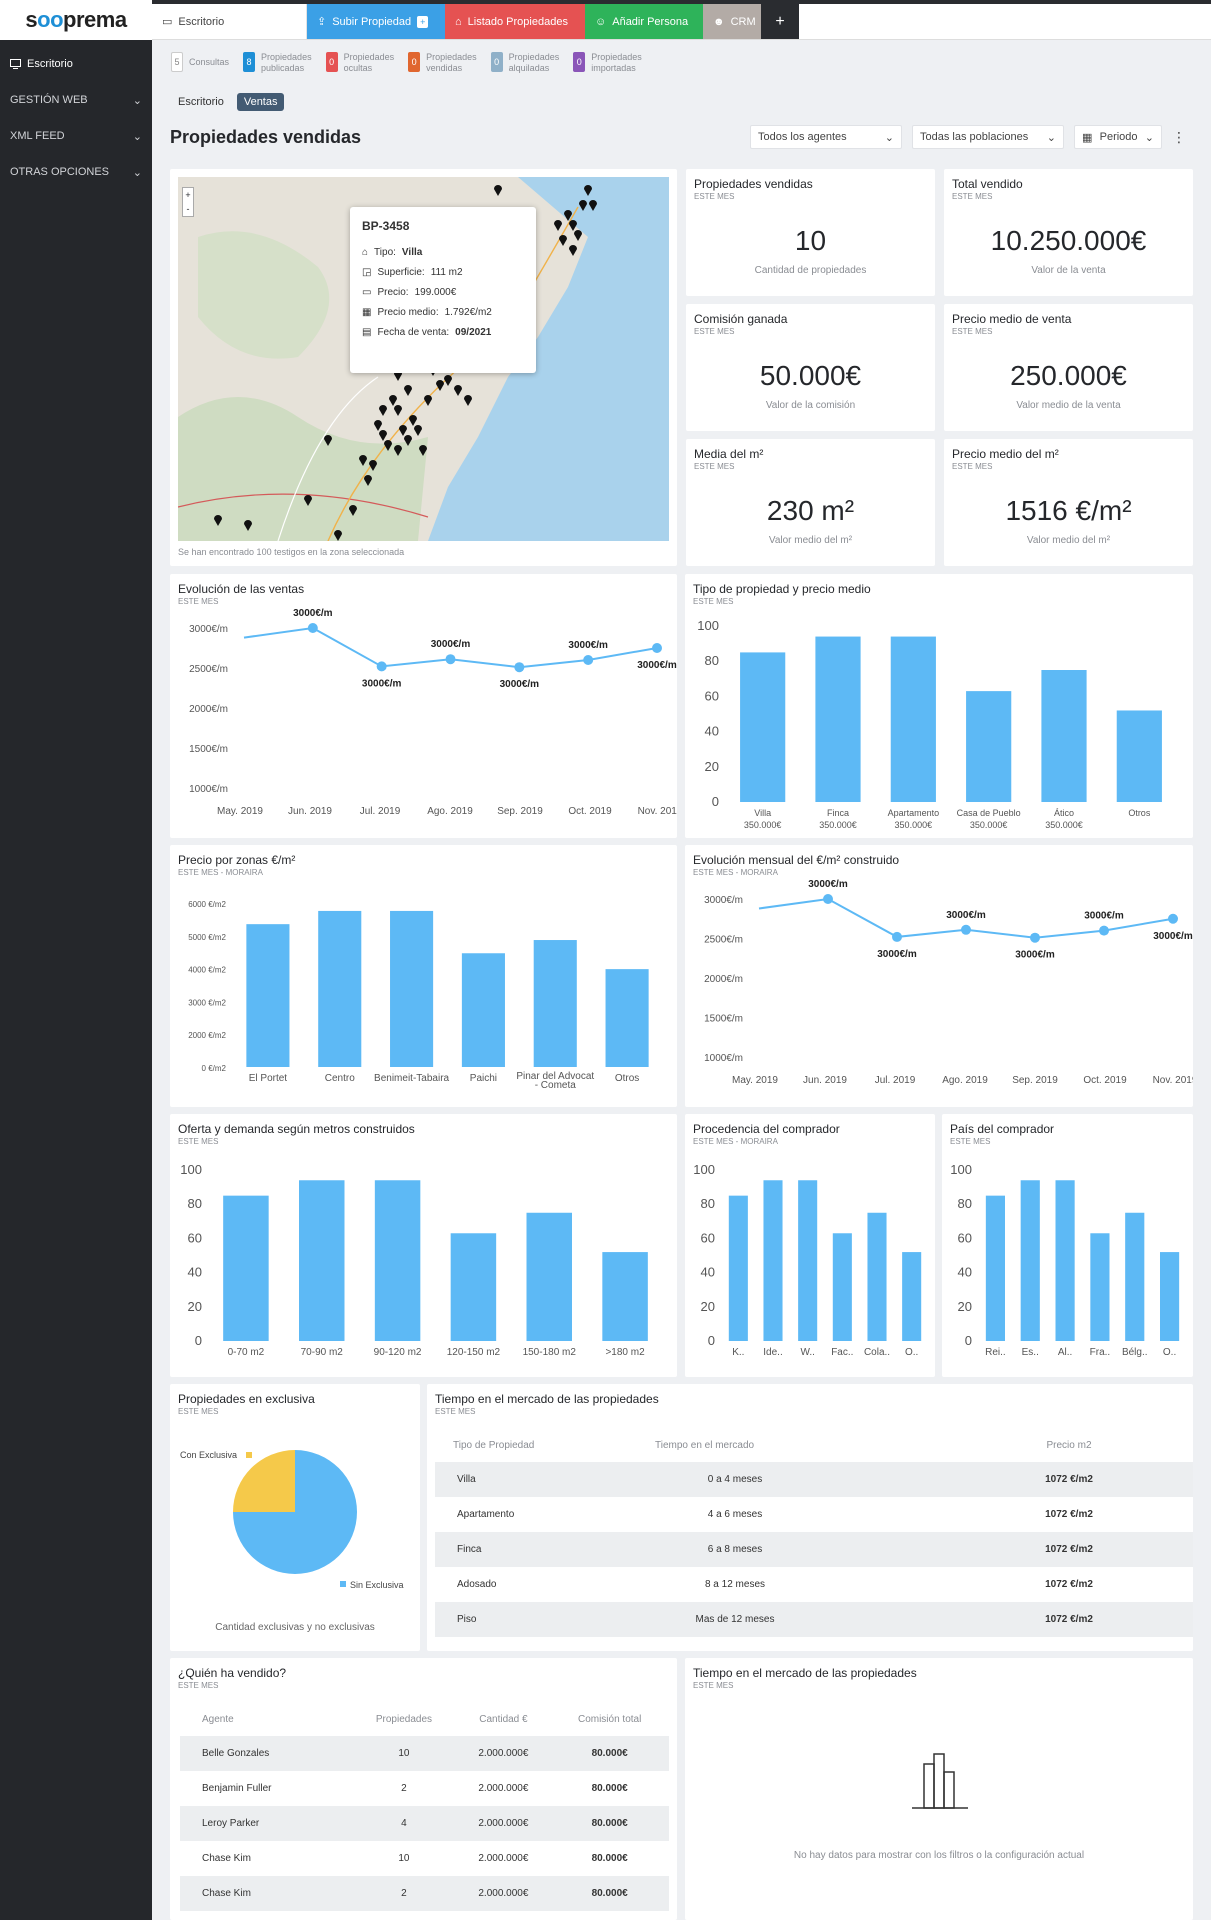 The image size is (1211, 1920). What do you see at coordinates (988, 137) in the screenshot?
I see `towns-select: Todas las poblaciones ⌄` at bounding box center [988, 137].